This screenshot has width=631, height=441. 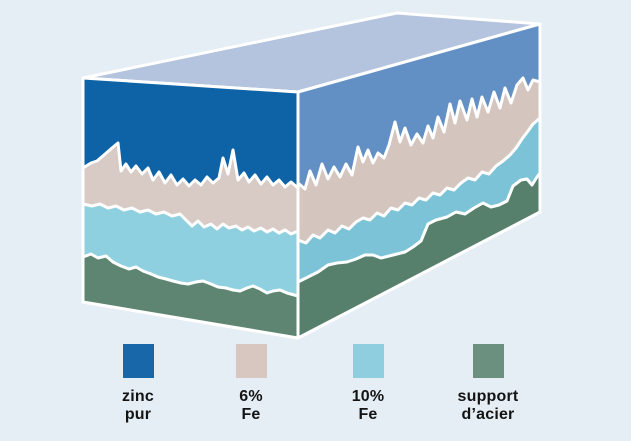 What do you see at coordinates (419, 255) in the screenshot?
I see `side-face-steel-layer` at bounding box center [419, 255].